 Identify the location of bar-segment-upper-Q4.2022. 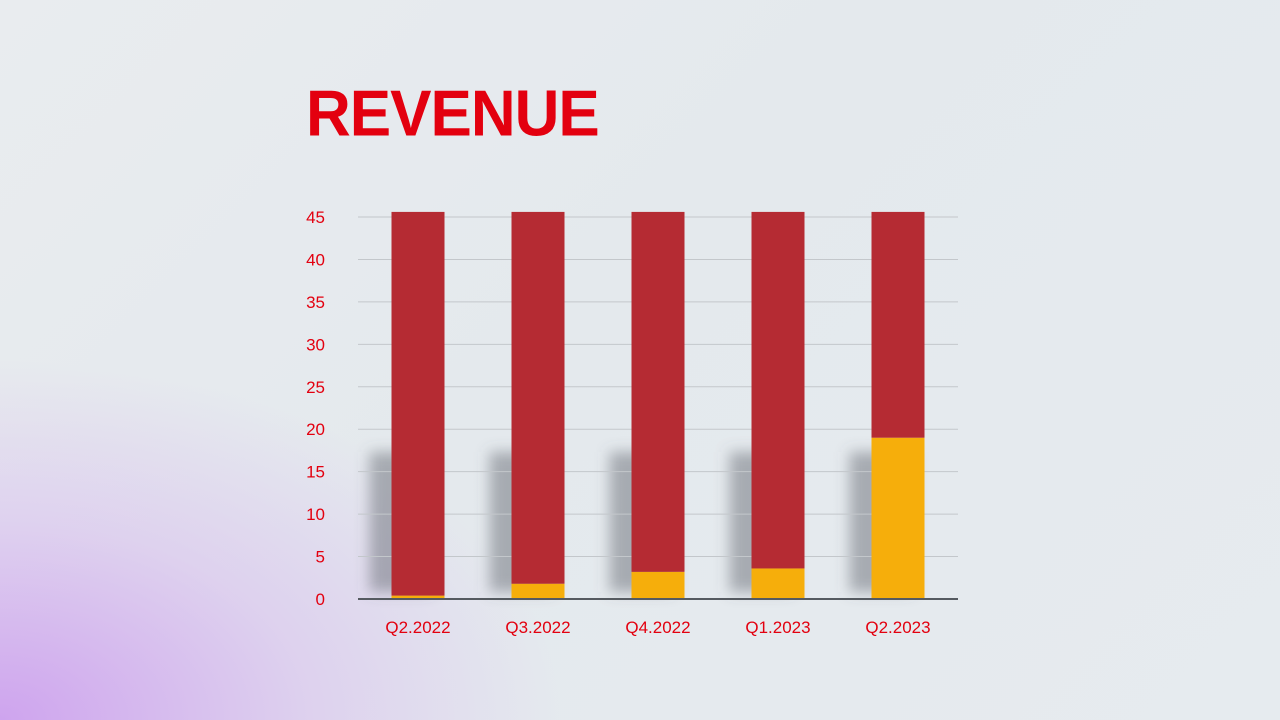
(658, 391).